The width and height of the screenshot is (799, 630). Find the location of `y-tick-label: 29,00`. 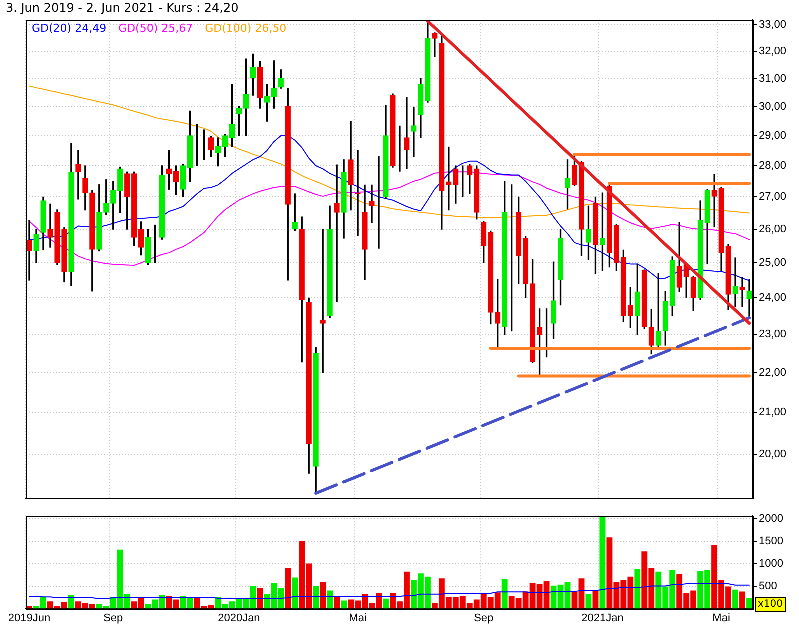

y-tick-label: 29,00 is located at coordinates (773, 136).